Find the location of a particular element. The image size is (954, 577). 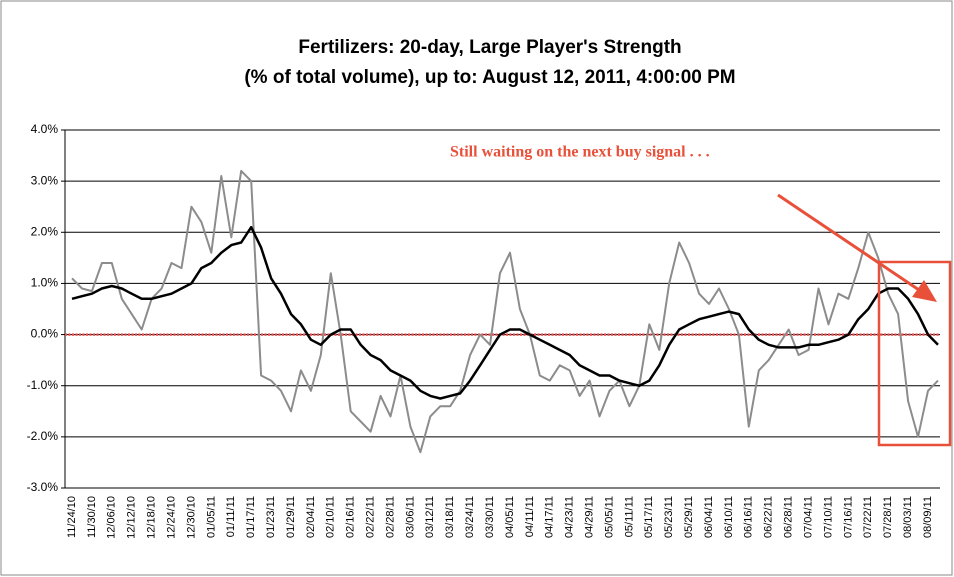

x-tick-label: 06/10/11 is located at coordinates (729, 517).